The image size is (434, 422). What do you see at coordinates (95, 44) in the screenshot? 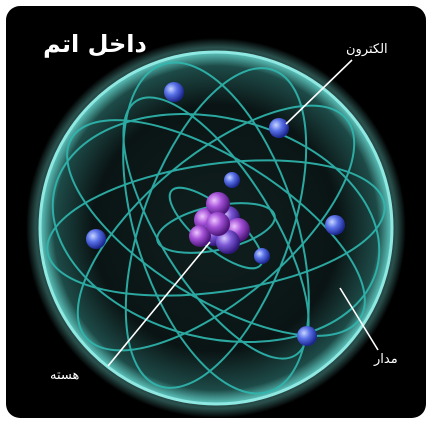
I see `diagram-title: داخل اتم` at bounding box center [95, 44].